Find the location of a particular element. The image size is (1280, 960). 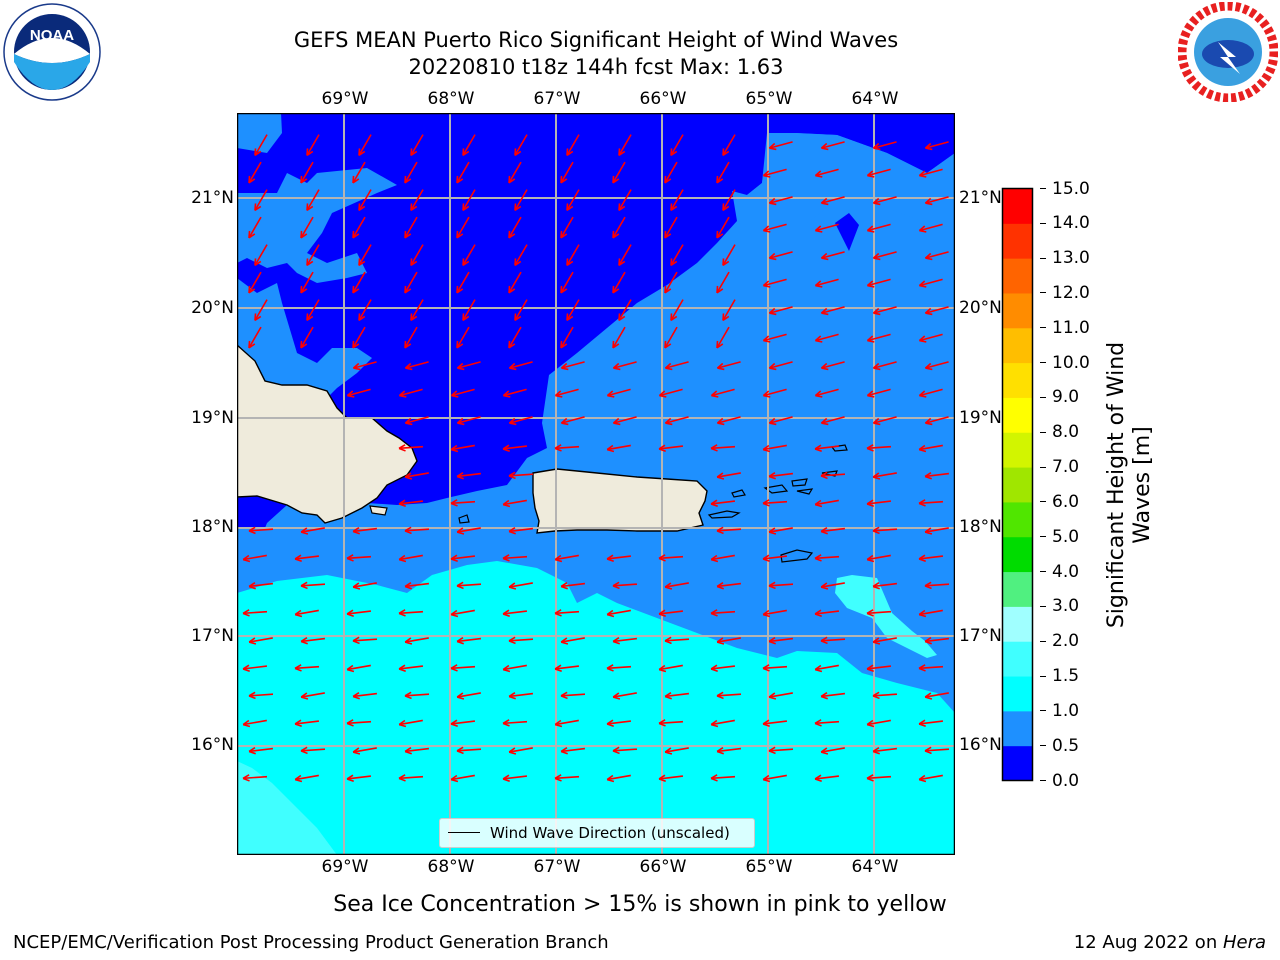

legend-line-swatch is located at coordinates (464, 832).